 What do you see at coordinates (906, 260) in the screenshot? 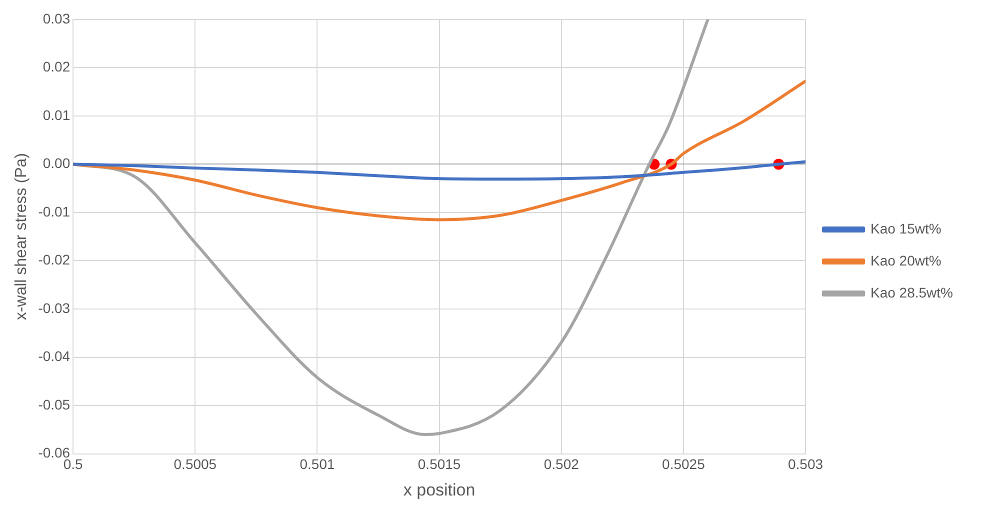
I see `legend-label: Kao 20wt%` at bounding box center [906, 260].